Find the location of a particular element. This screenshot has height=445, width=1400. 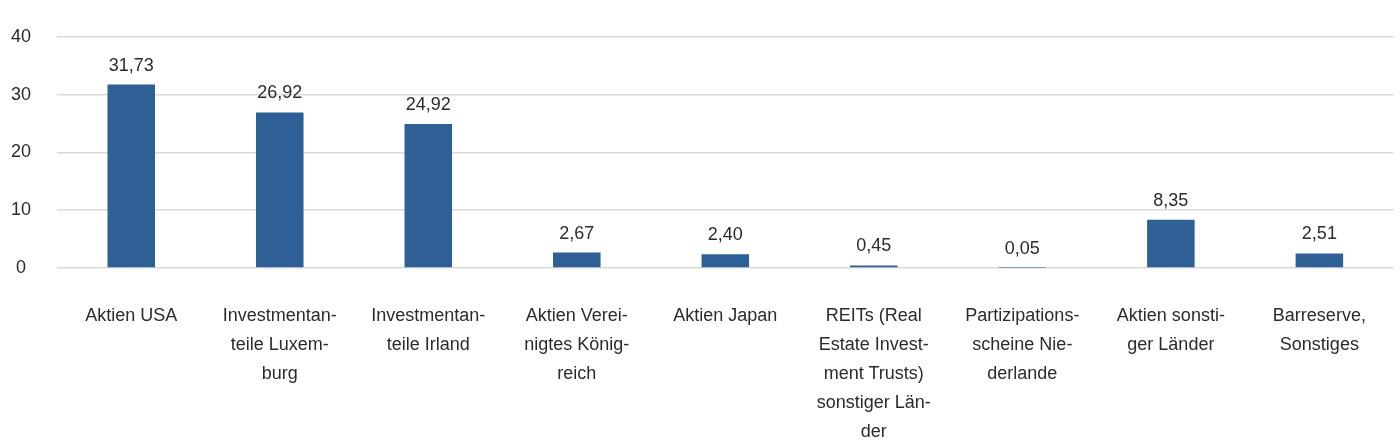

x-tick-label: Partizipations- scheine Nie- derlande is located at coordinates (1022, 344).